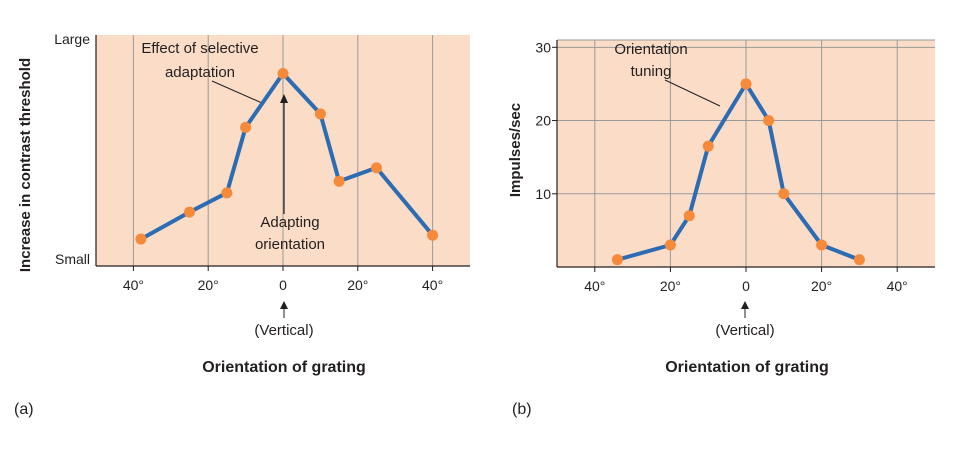 This screenshot has width=958, height=453. I want to click on x-ticks-a: 40° 20° 0 20° 40°, so click(283, 279).